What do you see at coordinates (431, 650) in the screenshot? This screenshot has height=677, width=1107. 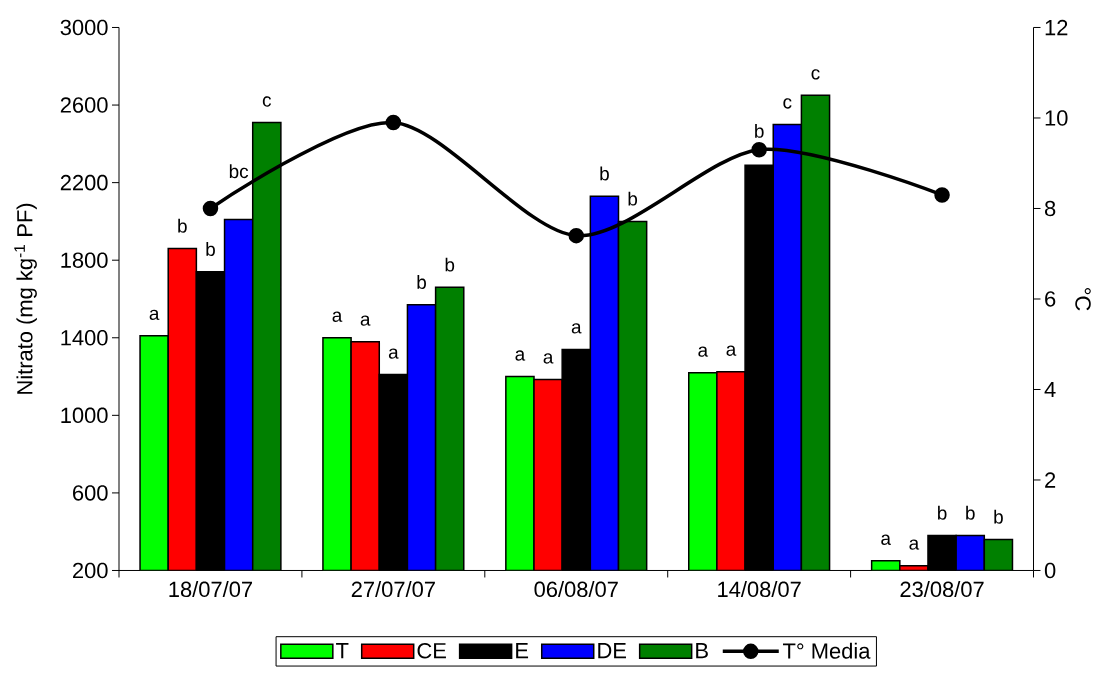 I see `legend-label: CE` at bounding box center [431, 650].